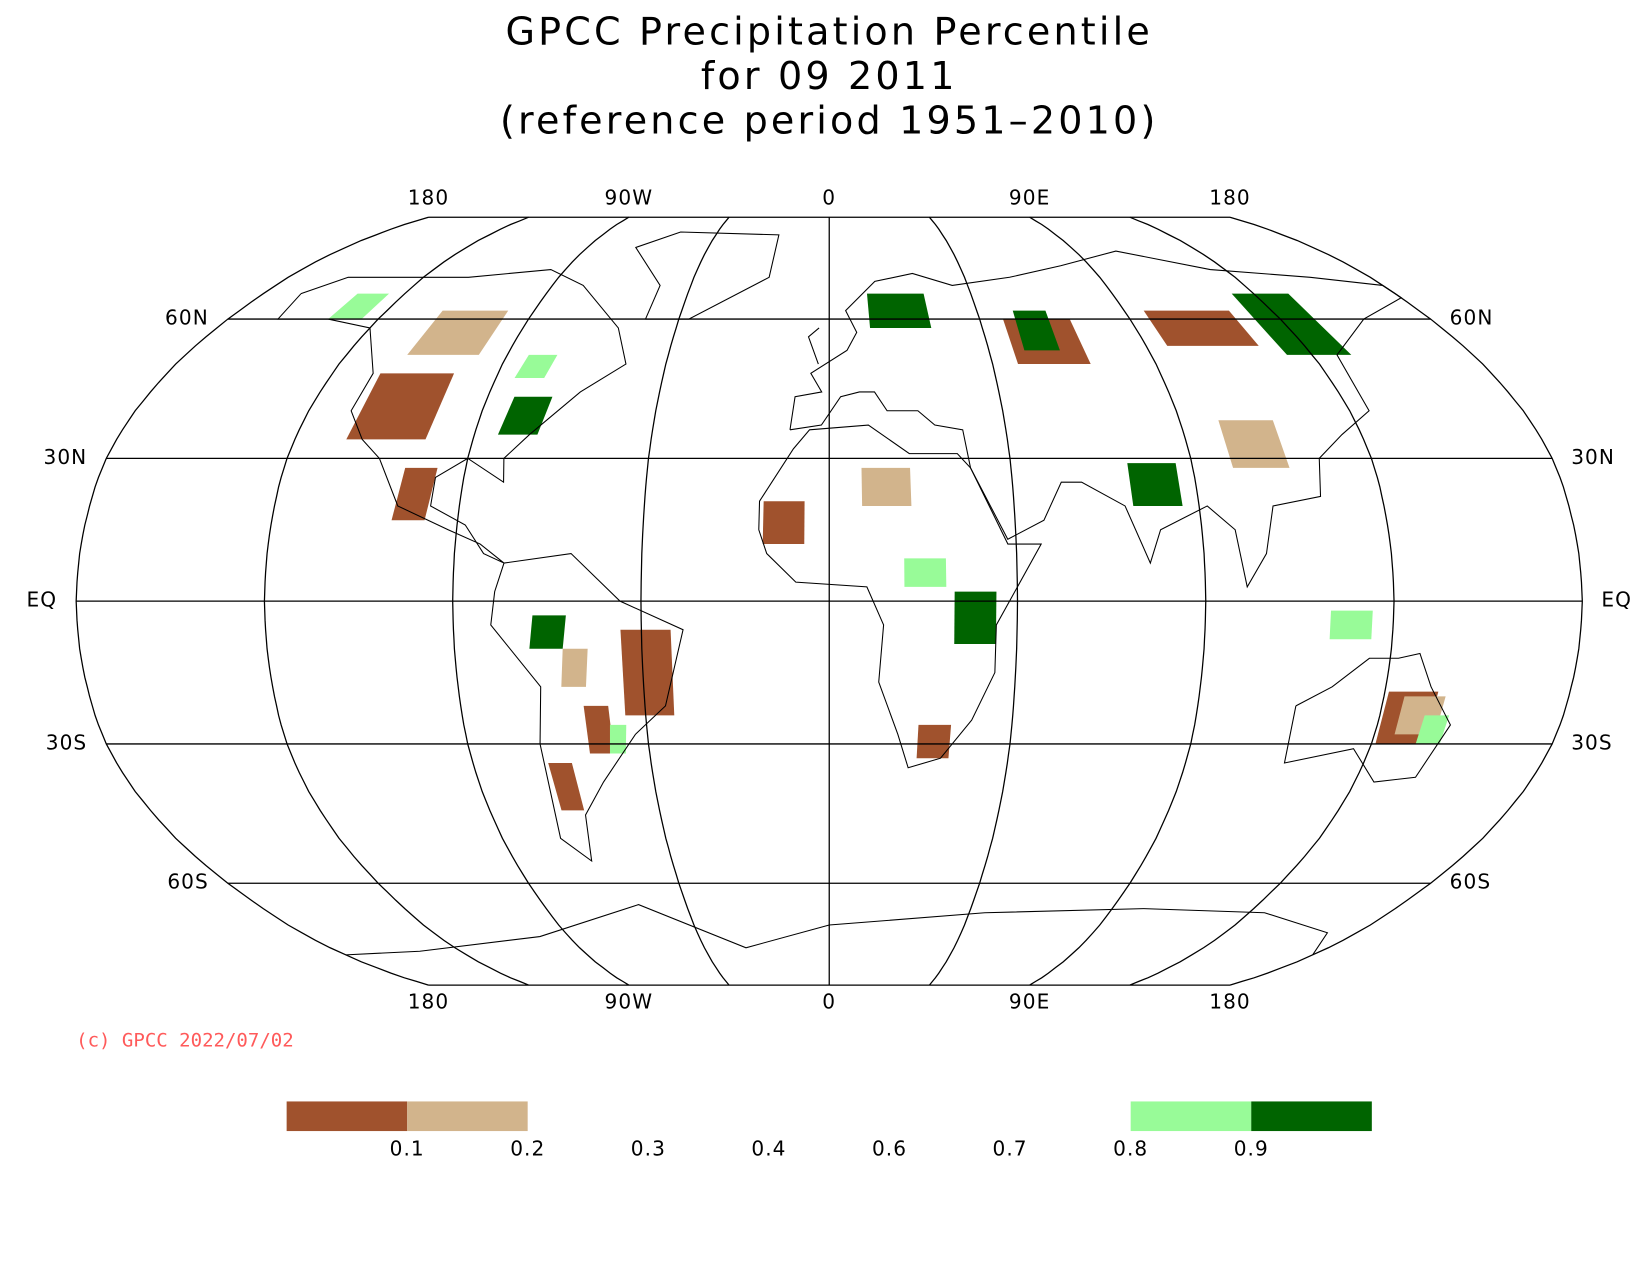 The image size is (1650, 1270). What do you see at coordinates (829, 32) in the screenshot?
I see `title-line: GPCC Precipitation Percentile` at bounding box center [829, 32].